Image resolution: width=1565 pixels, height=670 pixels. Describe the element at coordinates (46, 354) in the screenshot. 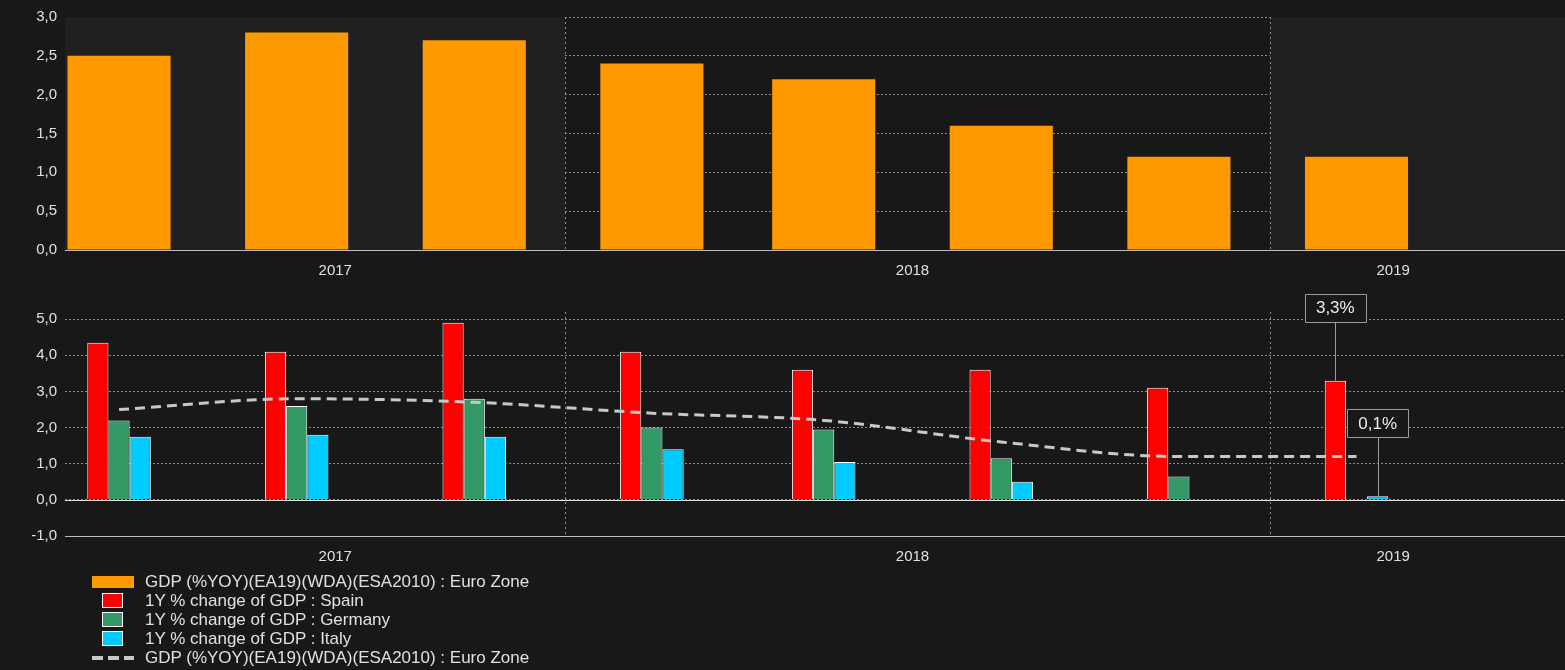

I see `y-tick-label: 4,0` at that location.